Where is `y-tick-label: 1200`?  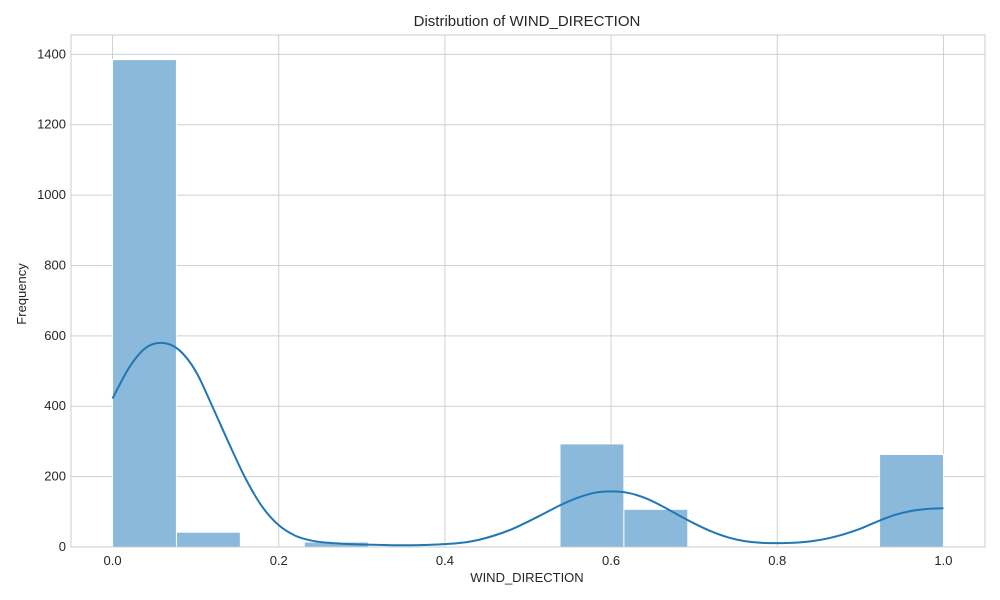
y-tick-label: 1200 is located at coordinates (51, 124).